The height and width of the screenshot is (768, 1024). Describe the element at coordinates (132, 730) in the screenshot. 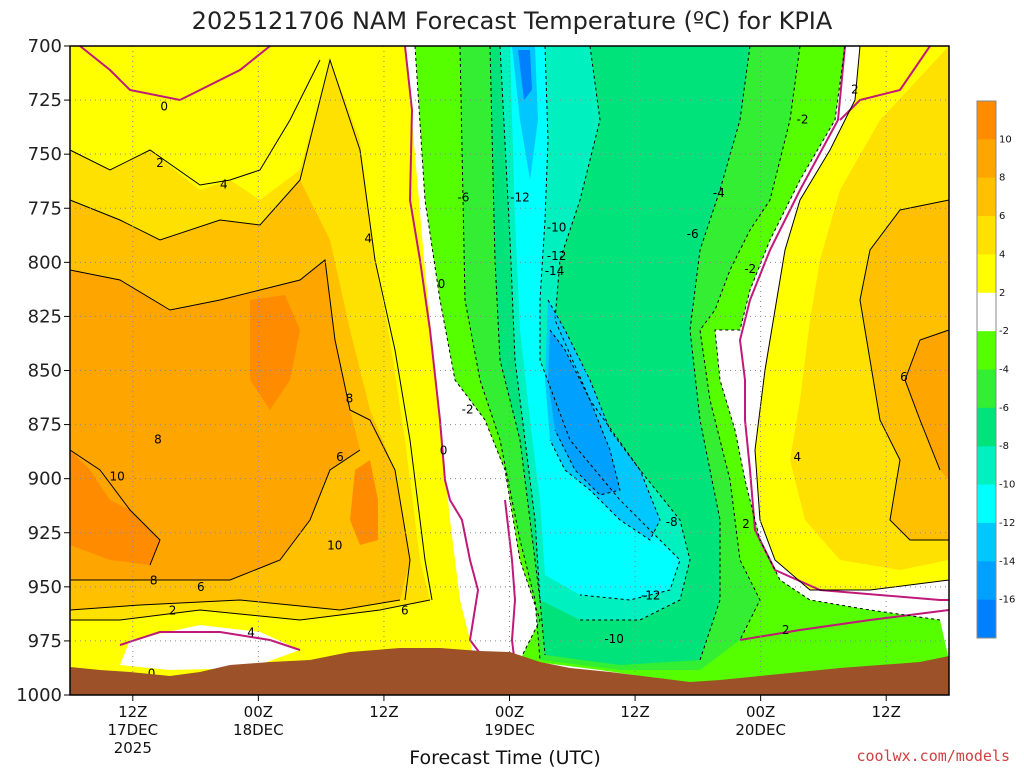

I see `x-tick-label: 17DEC` at that location.